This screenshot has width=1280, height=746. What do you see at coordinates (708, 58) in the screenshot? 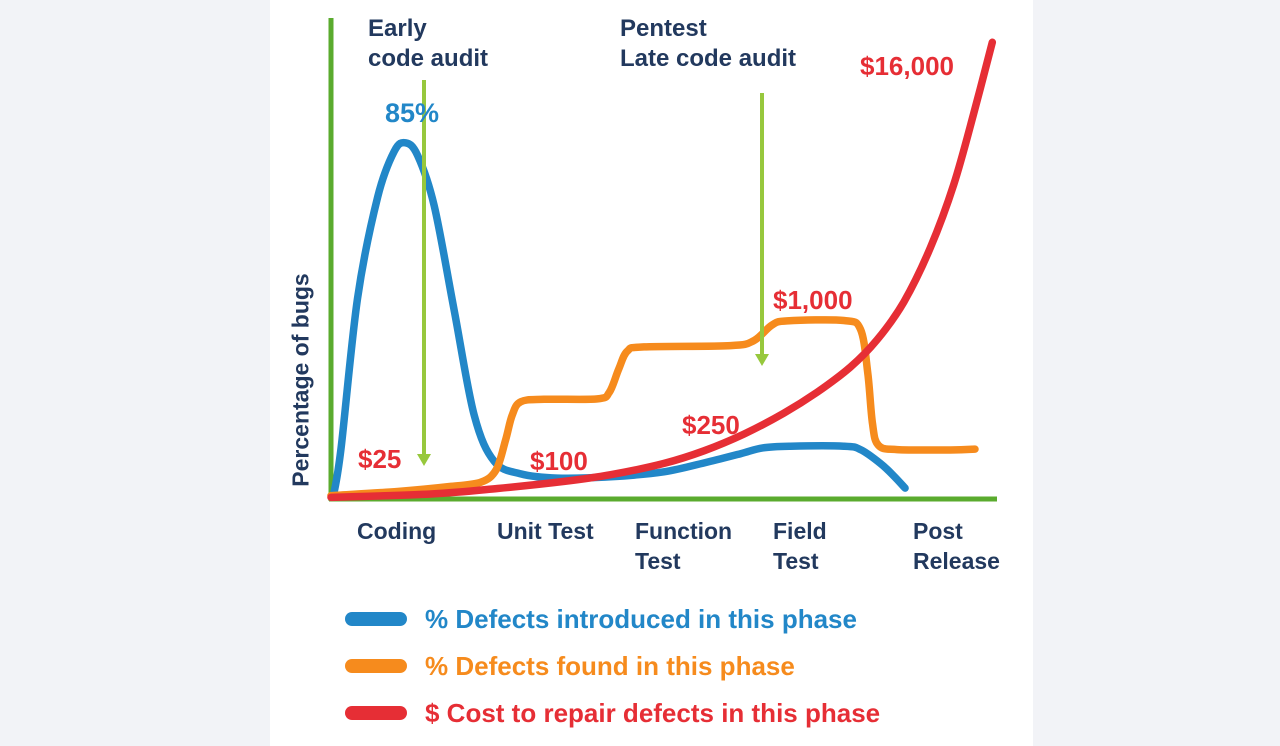
I see `annotation-pentest-line2: Late code audit` at bounding box center [708, 58].